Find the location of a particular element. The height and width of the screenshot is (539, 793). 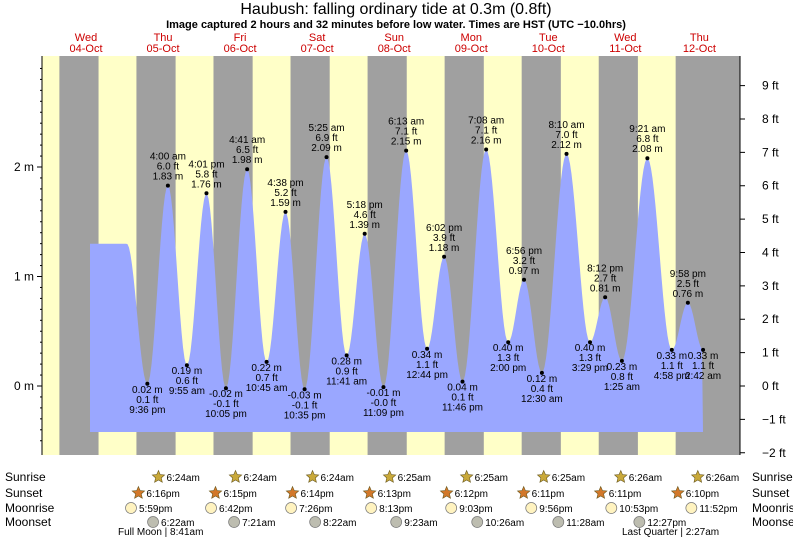

y2-tick-label: 8 ft is located at coordinates (770, 119).